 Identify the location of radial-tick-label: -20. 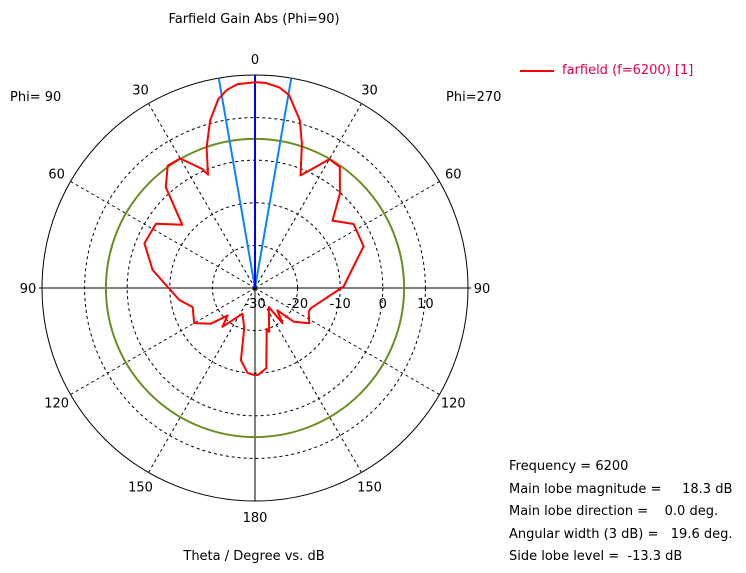
(297, 304).